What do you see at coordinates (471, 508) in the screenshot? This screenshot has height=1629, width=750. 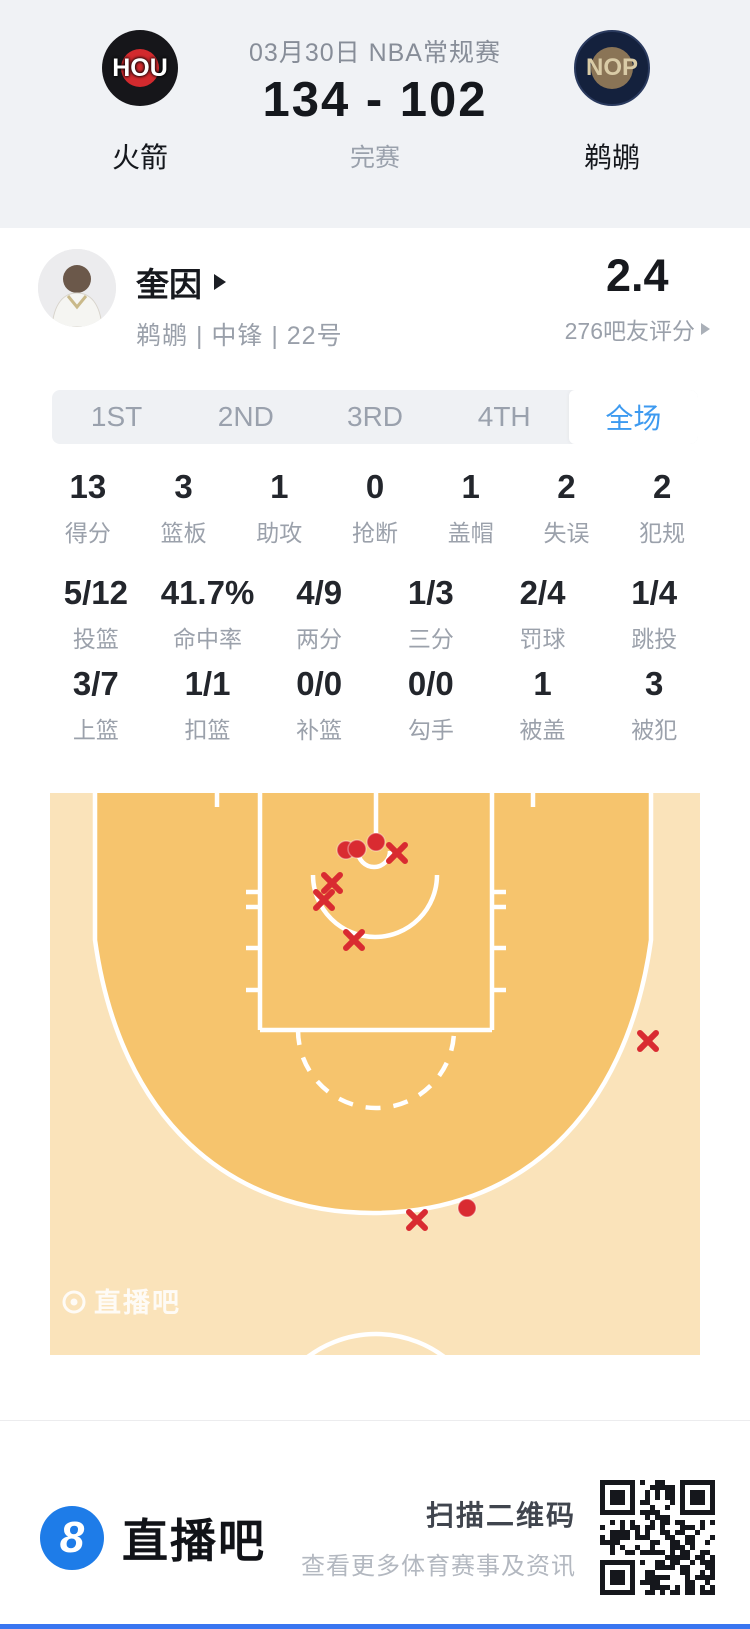 I see `stat-cell-盖帽: 1 盖帽` at bounding box center [471, 508].